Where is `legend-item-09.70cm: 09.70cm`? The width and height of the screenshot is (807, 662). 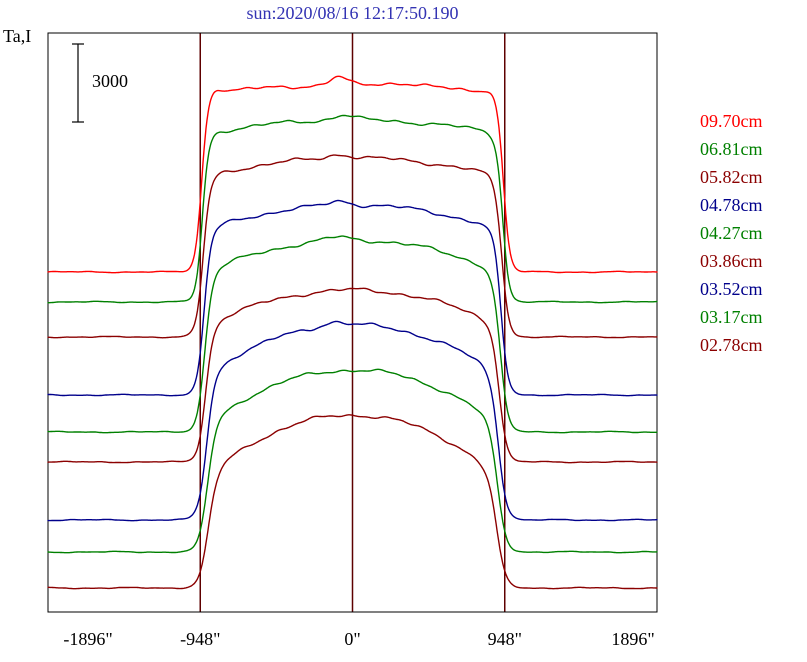 legend-item-09.70cm: 09.70cm is located at coordinates (731, 121).